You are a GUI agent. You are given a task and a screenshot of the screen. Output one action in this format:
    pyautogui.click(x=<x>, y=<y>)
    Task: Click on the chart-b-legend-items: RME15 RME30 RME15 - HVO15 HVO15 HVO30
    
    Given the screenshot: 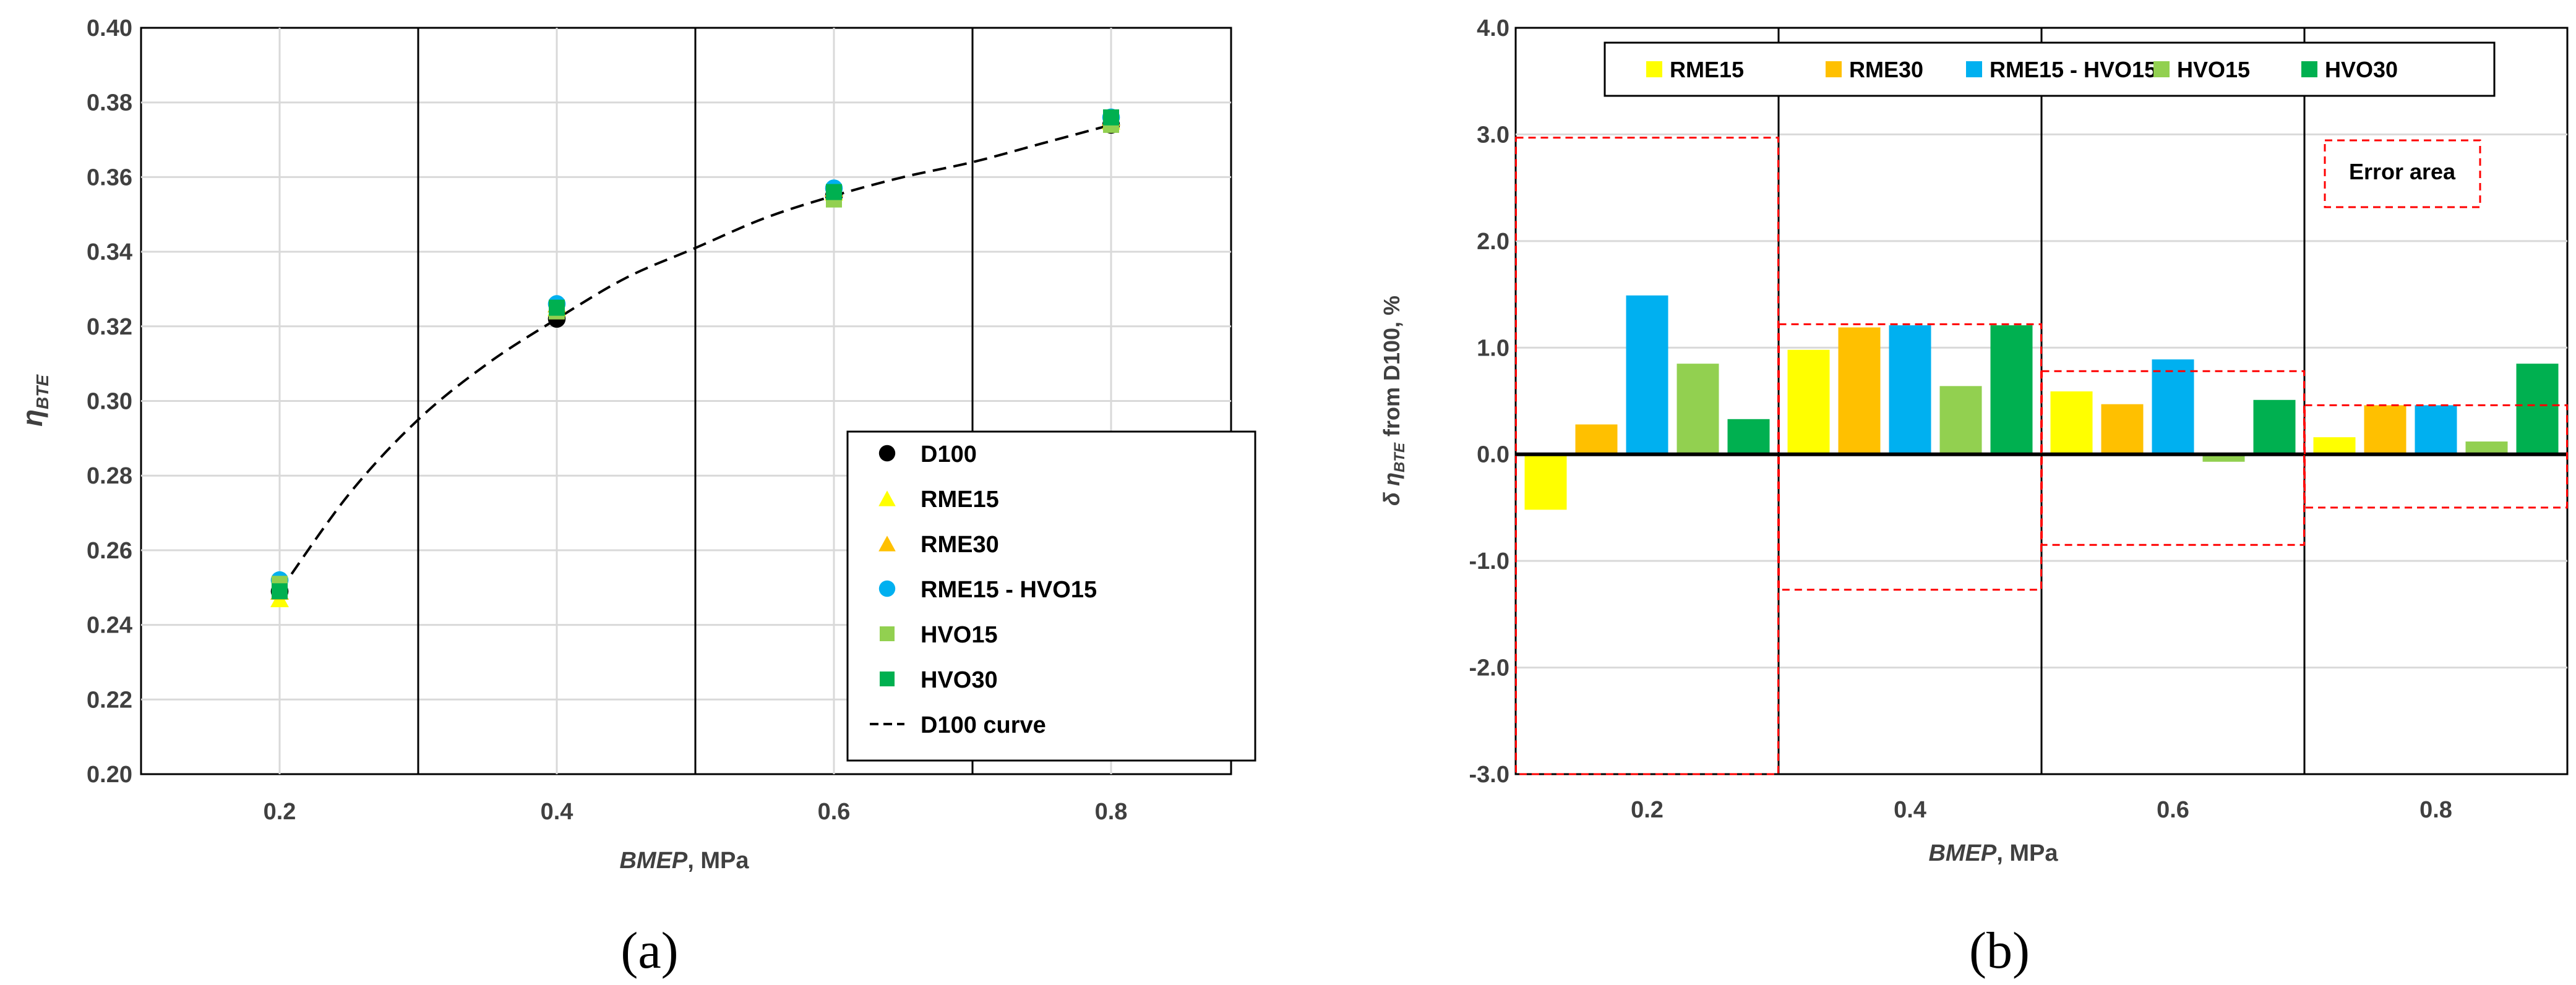 What is the action you would take?
    pyautogui.click(x=2022, y=69)
    